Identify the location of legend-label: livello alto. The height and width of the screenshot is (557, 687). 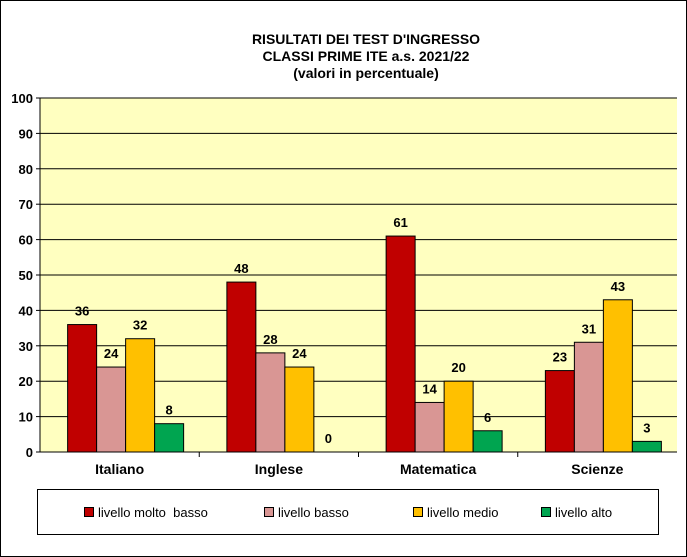
(584, 512).